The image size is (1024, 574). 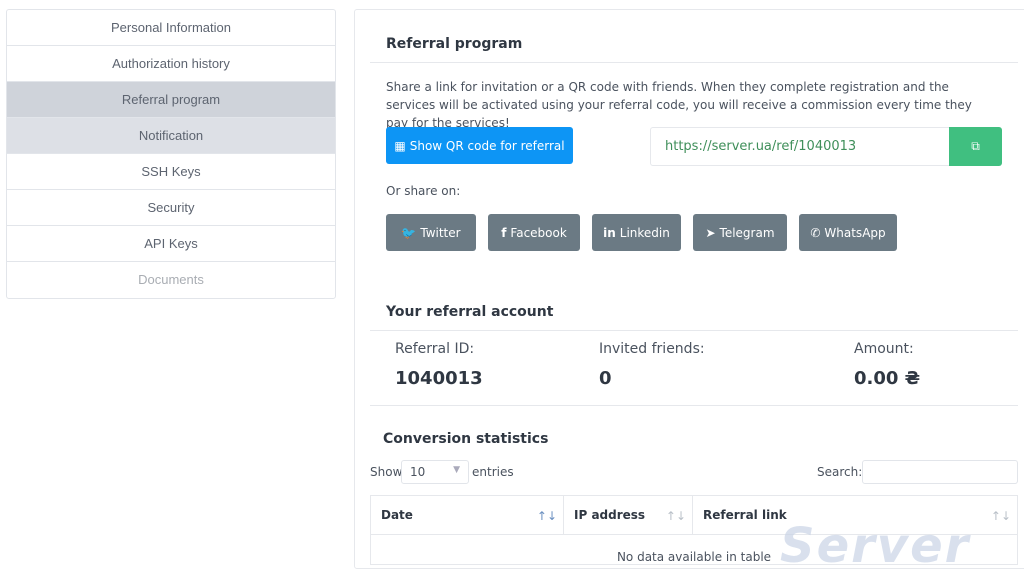 What do you see at coordinates (487, 145) in the screenshot?
I see `show-qr-label: Show QR code for referral` at bounding box center [487, 145].